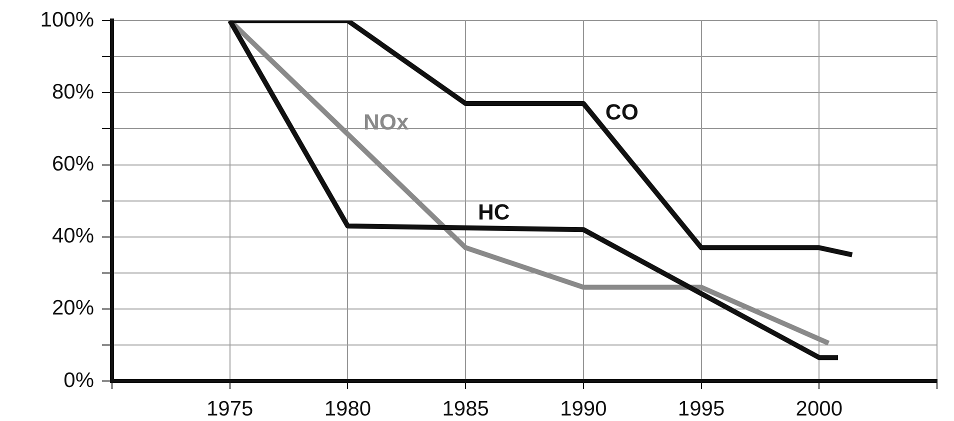  What do you see at coordinates (387, 122) in the screenshot?
I see `series-label: NOx` at bounding box center [387, 122].